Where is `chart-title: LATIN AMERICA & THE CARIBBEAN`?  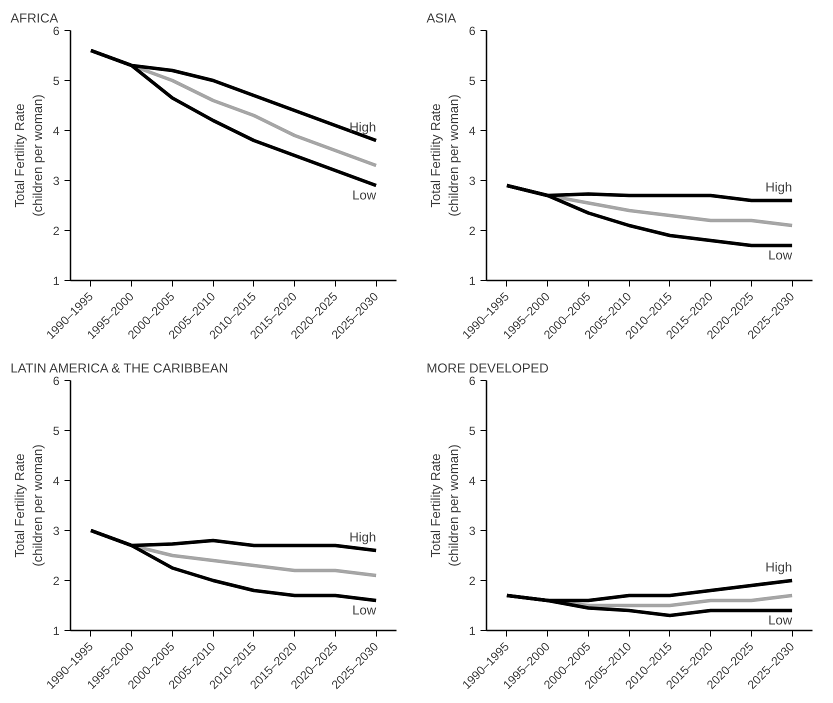
chart-title: LATIN AMERICA & THE CARIBBEAN is located at coordinates (119, 368).